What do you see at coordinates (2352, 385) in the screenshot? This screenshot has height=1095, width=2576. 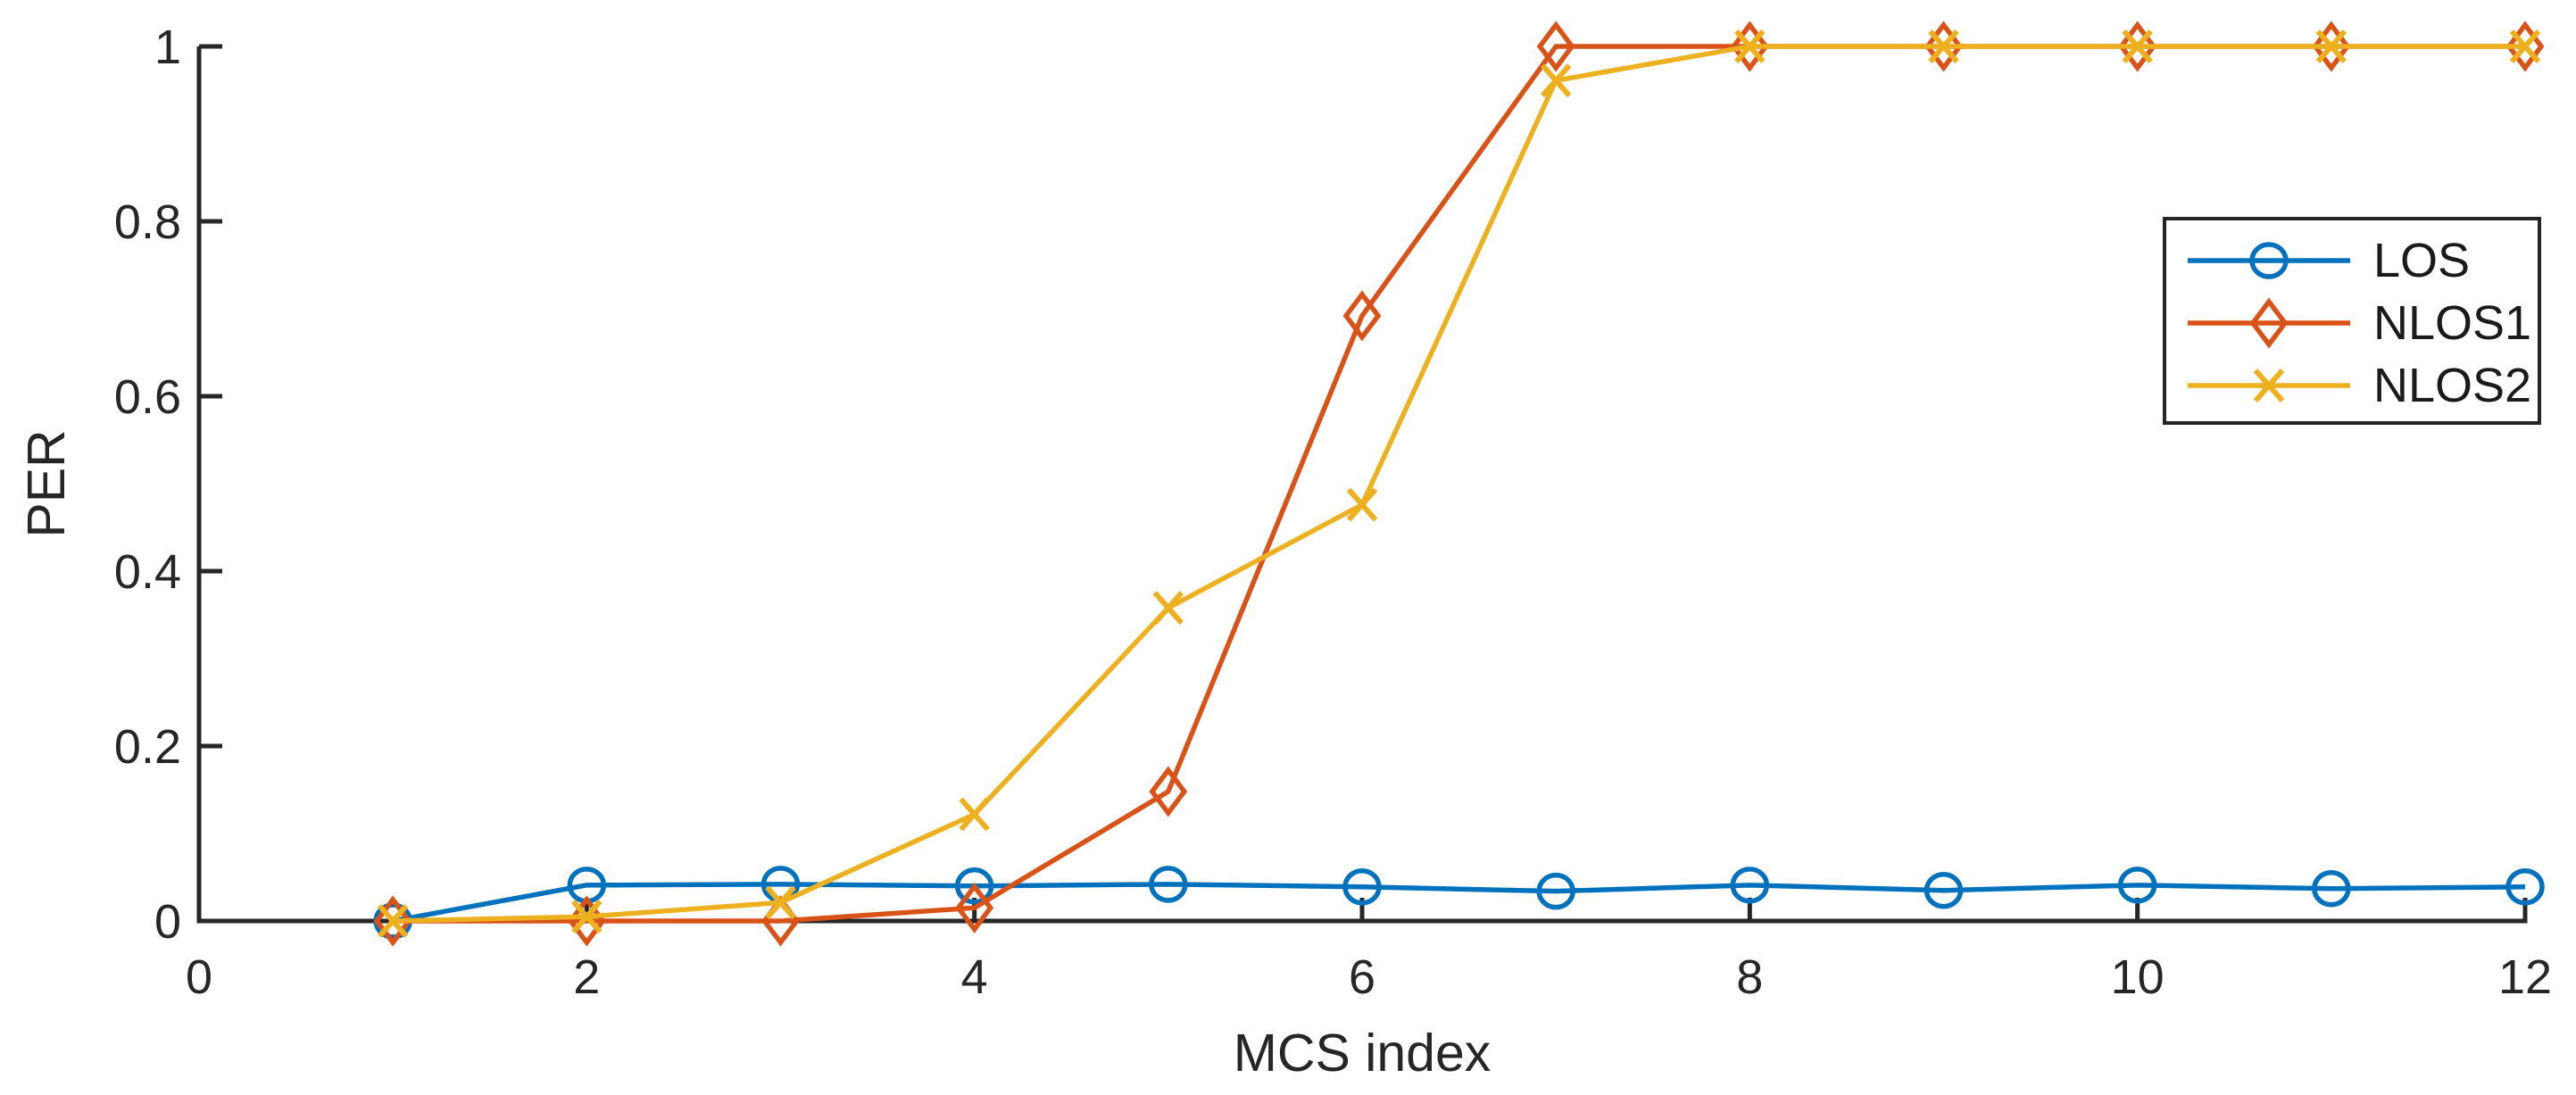 I see `legend-item-nlos2: NLOS2` at bounding box center [2352, 385].